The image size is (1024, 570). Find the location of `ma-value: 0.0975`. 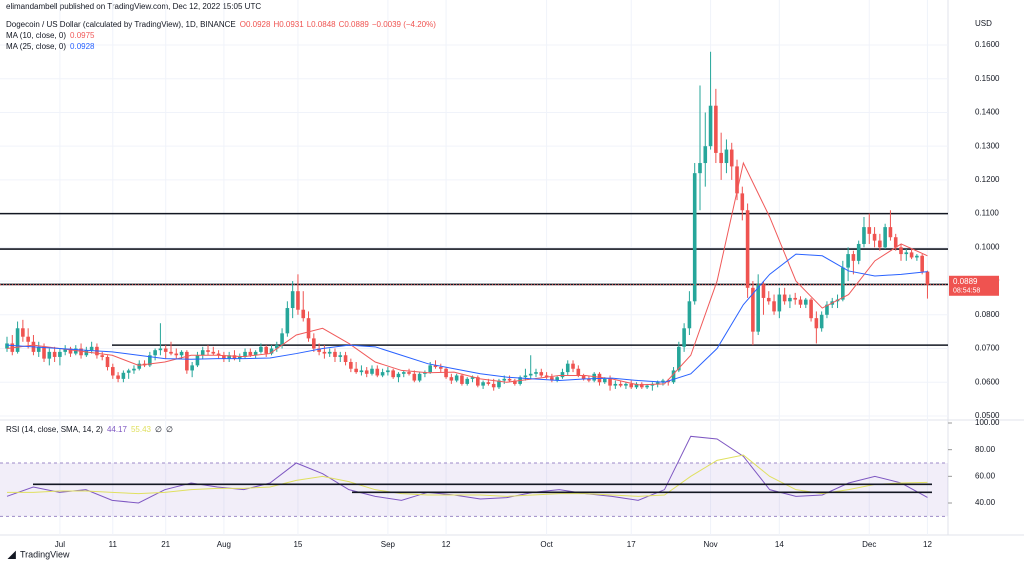

ma-value: 0.0975 is located at coordinates (82, 35).